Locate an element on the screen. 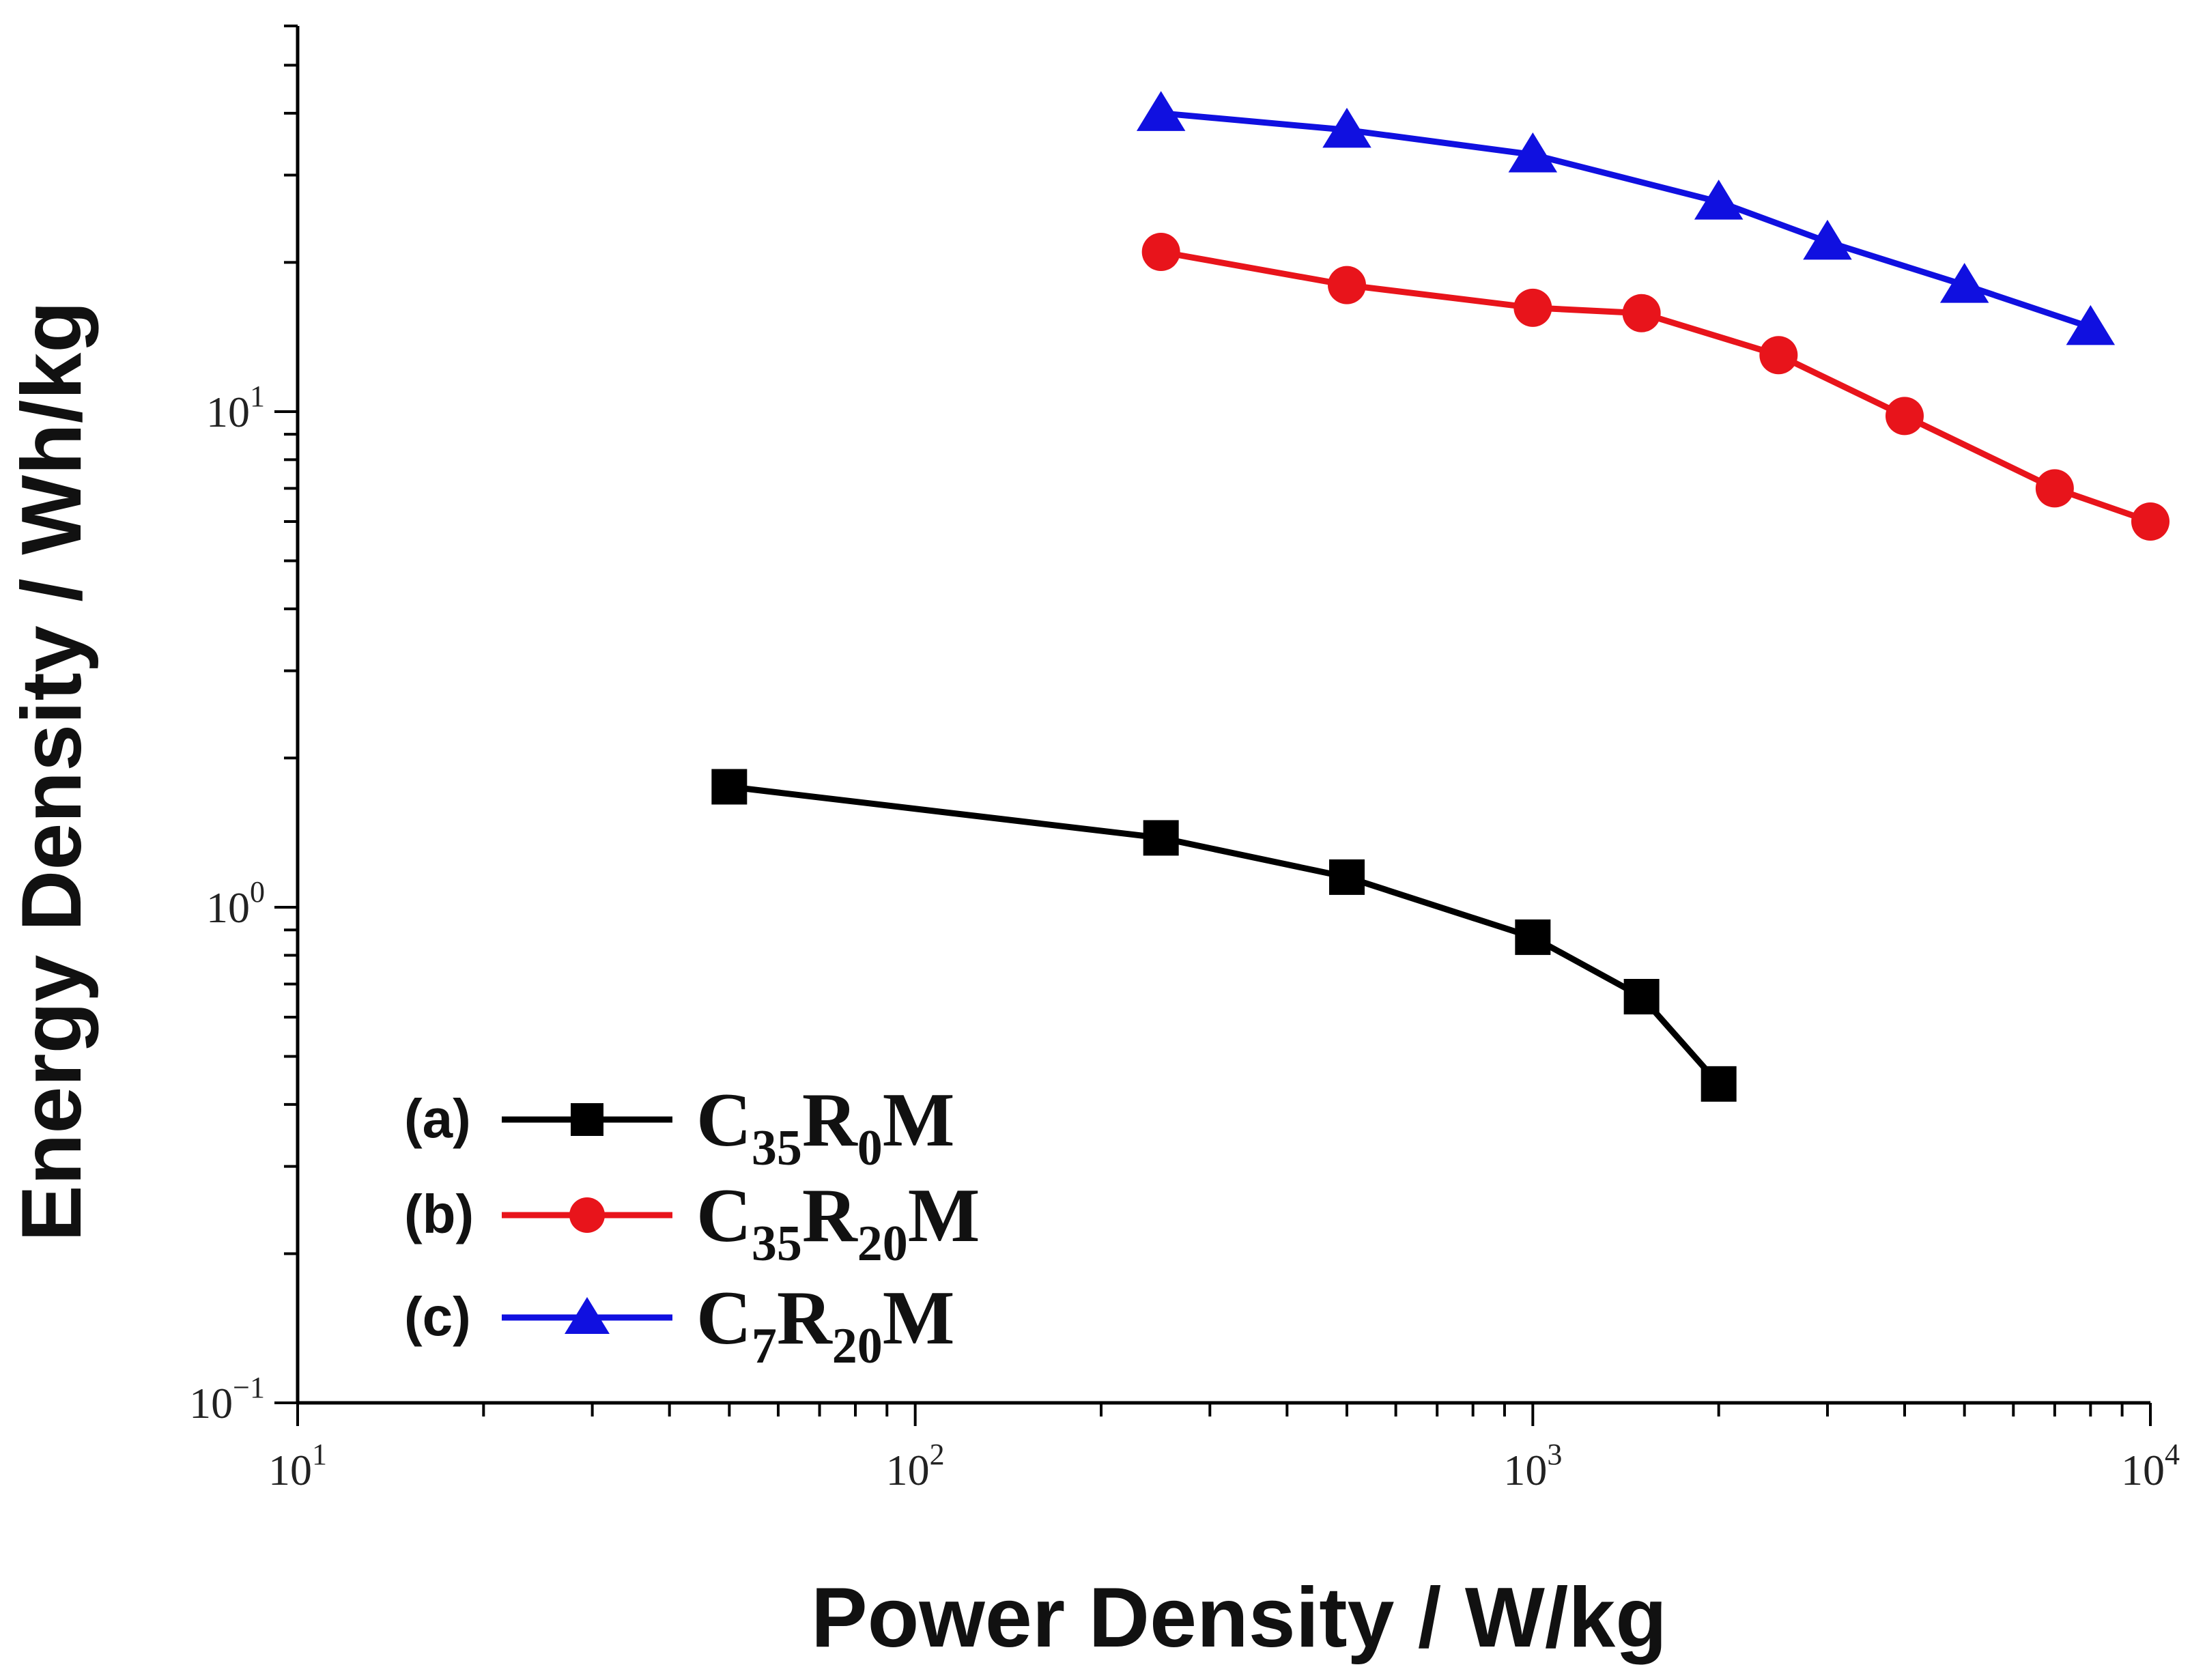  y-tick-label: 10⁰ is located at coordinates (235, 903).